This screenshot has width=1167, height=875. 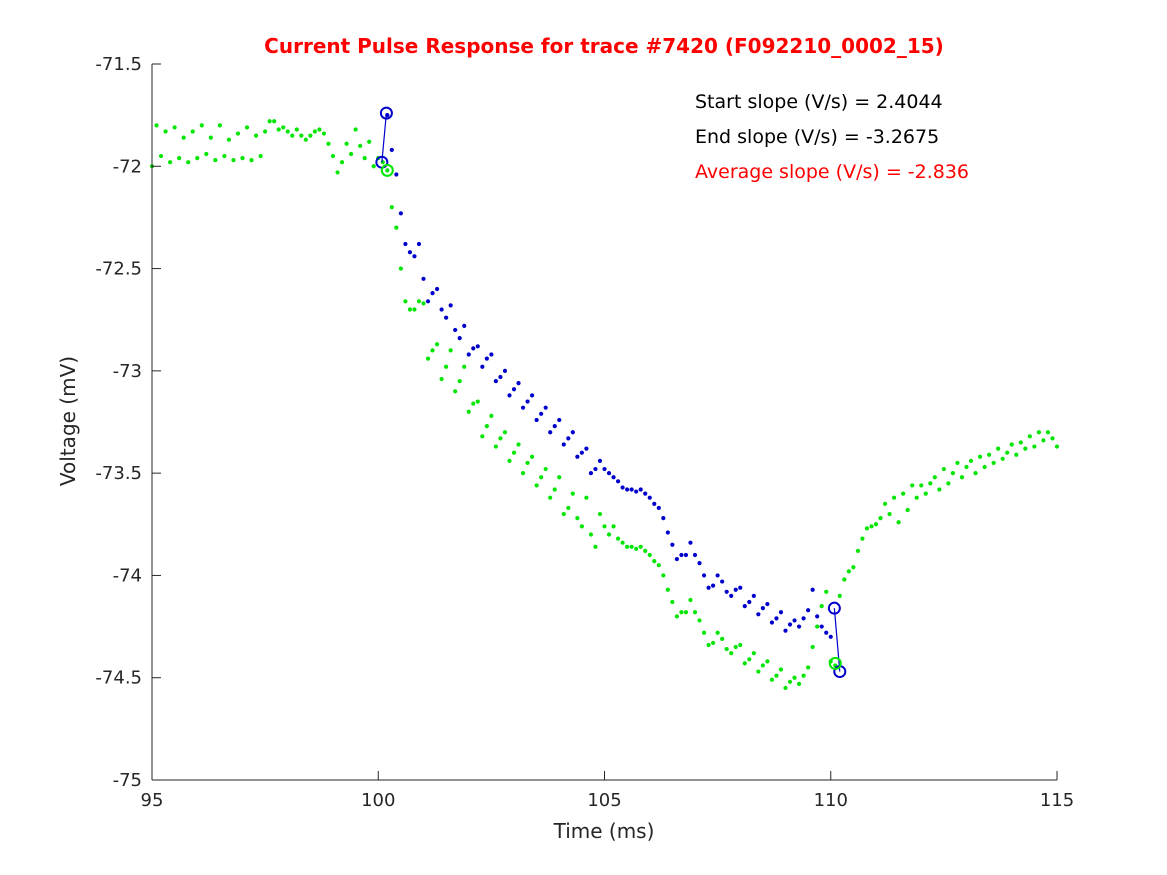 I want to click on y-tick-label: -74.5, so click(x=118, y=678).